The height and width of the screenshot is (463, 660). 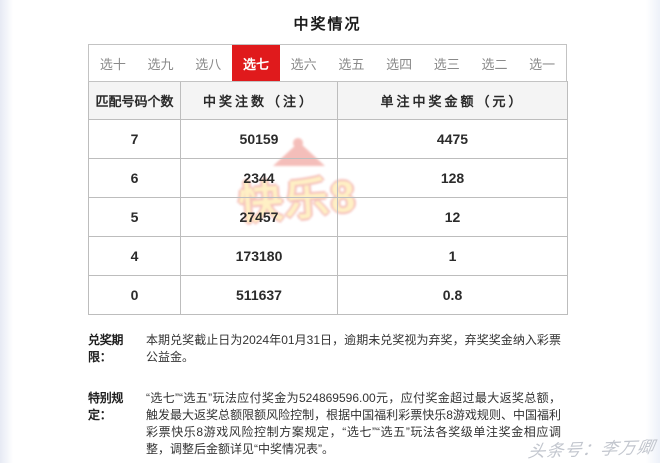 I want to click on tab-select-10: 选十, so click(x=112, y=64).